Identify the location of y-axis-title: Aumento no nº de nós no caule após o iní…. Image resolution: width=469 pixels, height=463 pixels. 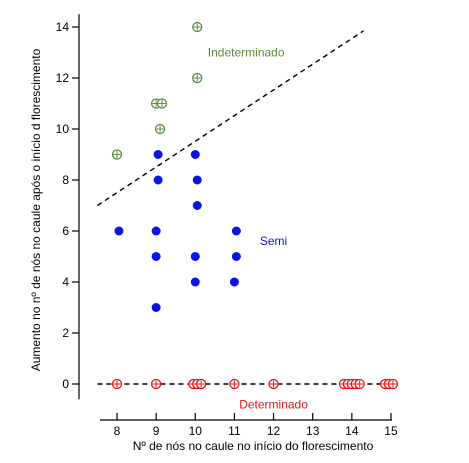
(36, 209).